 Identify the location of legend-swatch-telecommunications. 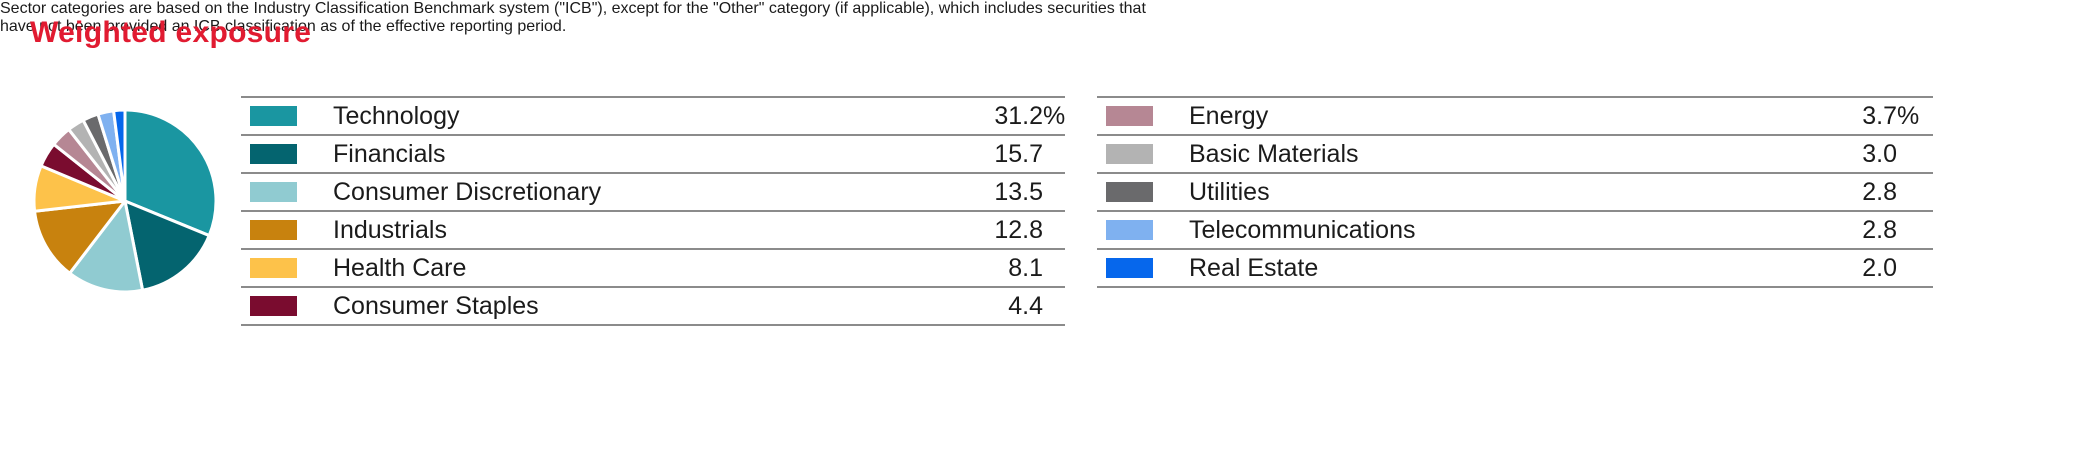
(1129, 230).